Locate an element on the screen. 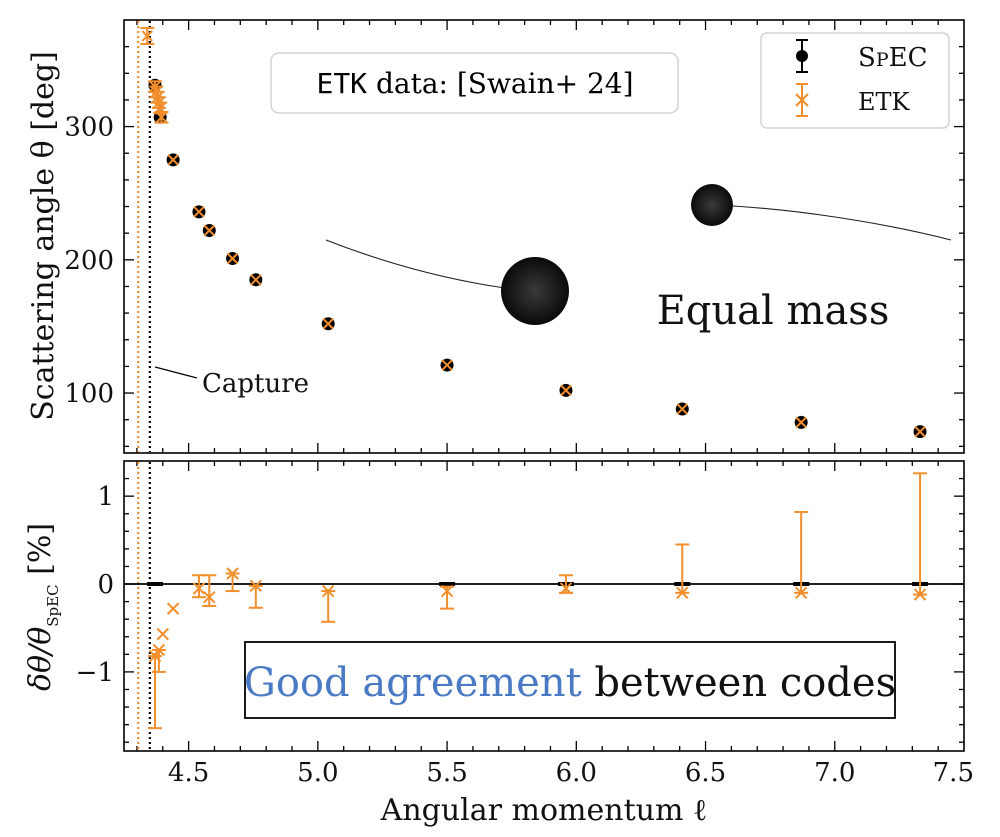 The height and width of the screenshot is (837, 1000). trajectory-right is located at coordinates (831, 222).